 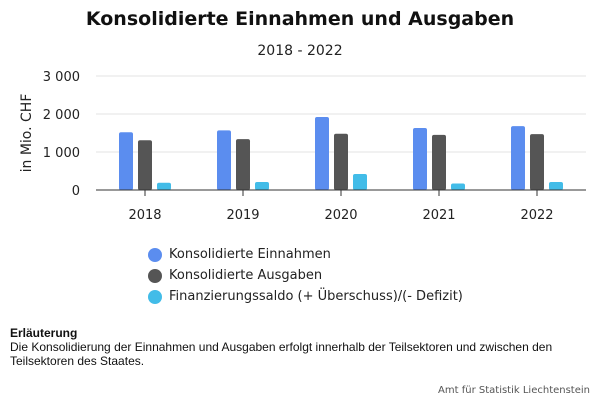 I want to click on chart-subtitle: 2018 - 2022, so click(x=300, y=51).